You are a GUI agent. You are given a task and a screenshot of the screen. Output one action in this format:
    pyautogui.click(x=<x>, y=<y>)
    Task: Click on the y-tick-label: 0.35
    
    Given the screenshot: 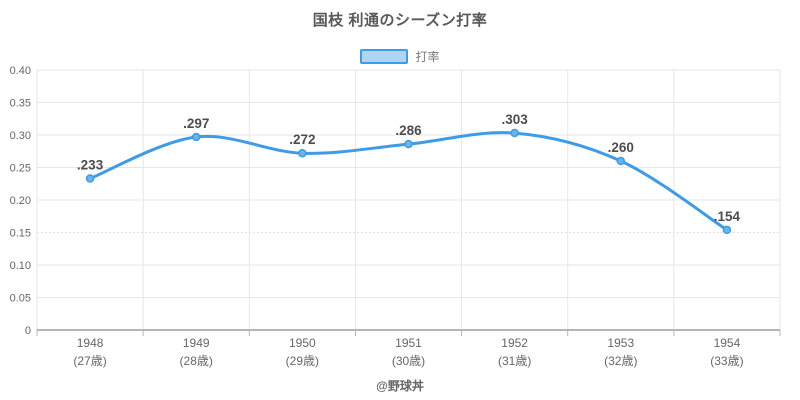 What is the action you would take?
    pyautogui.click(x=20, y=104)
    